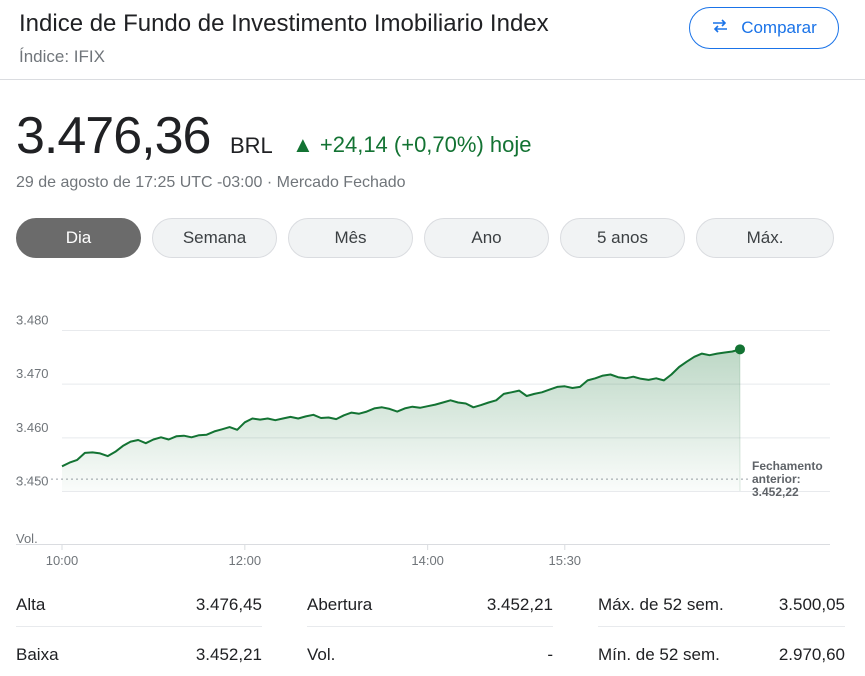 The width and height of the screenshot is (865, 676). What do you see at coordinates (78, 238) in the screenshot?
I see `tab-day: Dia` at bounding box center [78, 238].